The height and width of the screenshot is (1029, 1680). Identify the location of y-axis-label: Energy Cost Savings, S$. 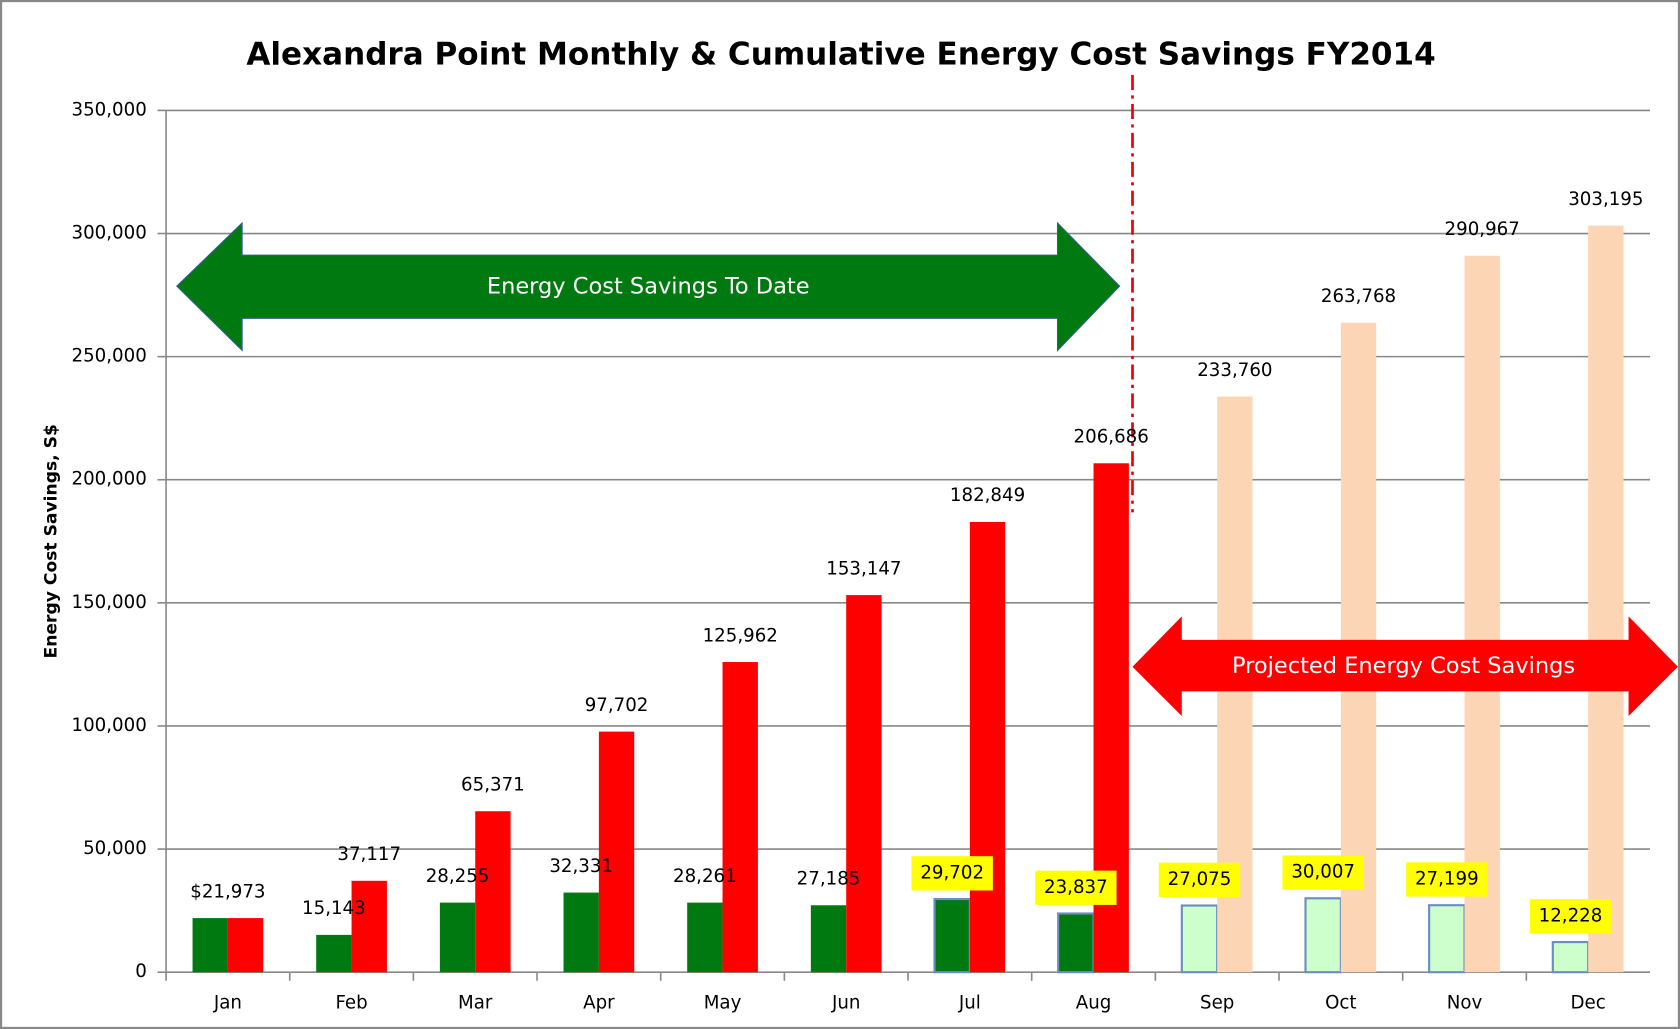
(51, 541).